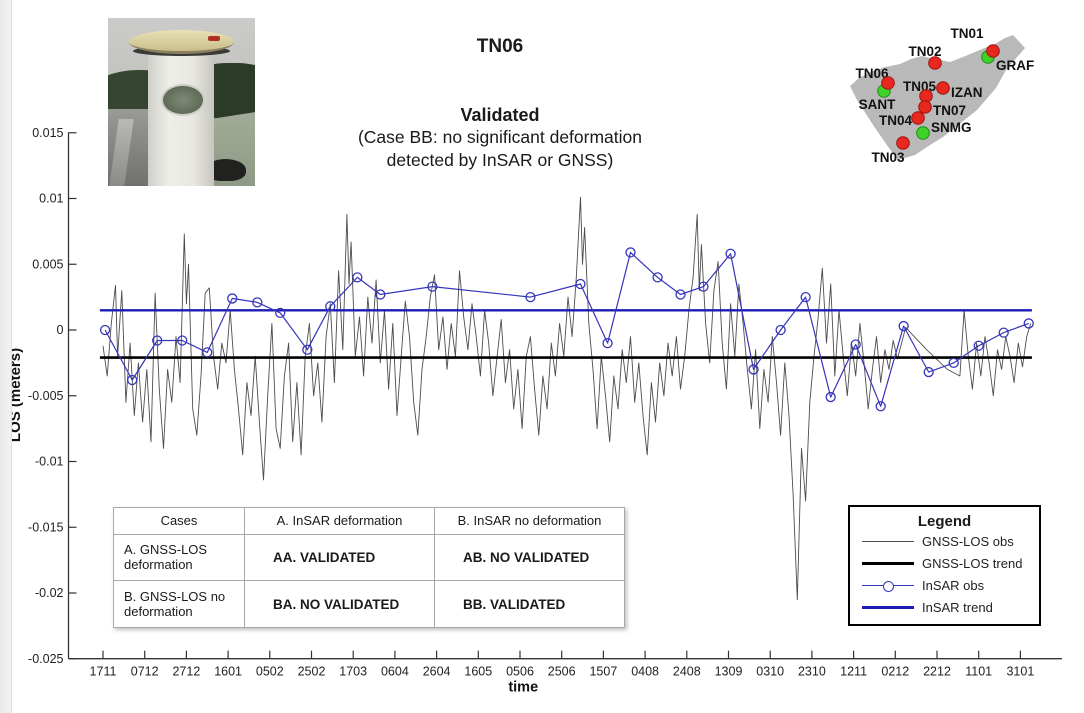 The image size is (1084, 713). I want to click on x-tick-label: 0604, so click(395, 672).